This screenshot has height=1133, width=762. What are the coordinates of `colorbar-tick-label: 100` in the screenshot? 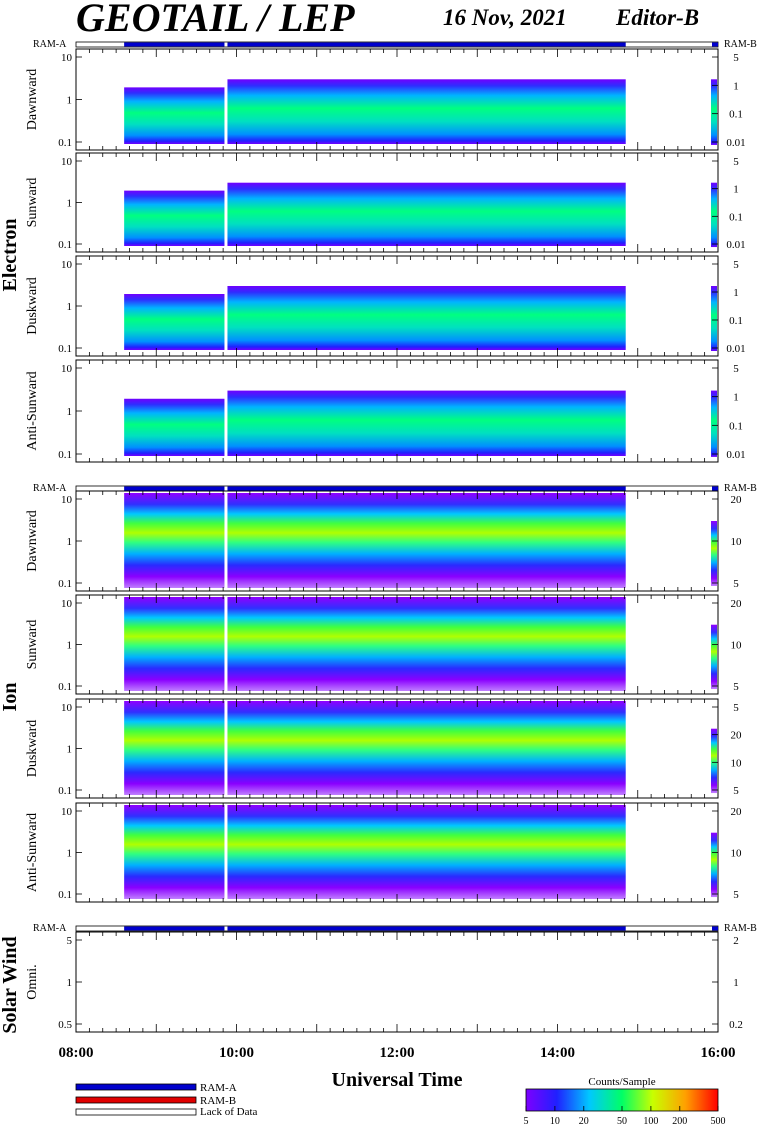 It's located at (650, 1121).